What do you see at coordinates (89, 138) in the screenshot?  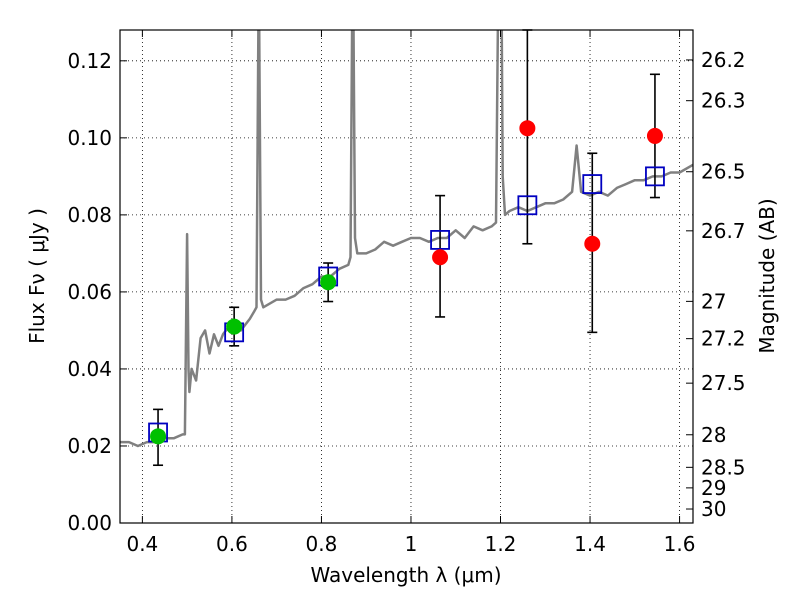 I see `y-tick-label: 0.10` at bounding box center [89, 138].